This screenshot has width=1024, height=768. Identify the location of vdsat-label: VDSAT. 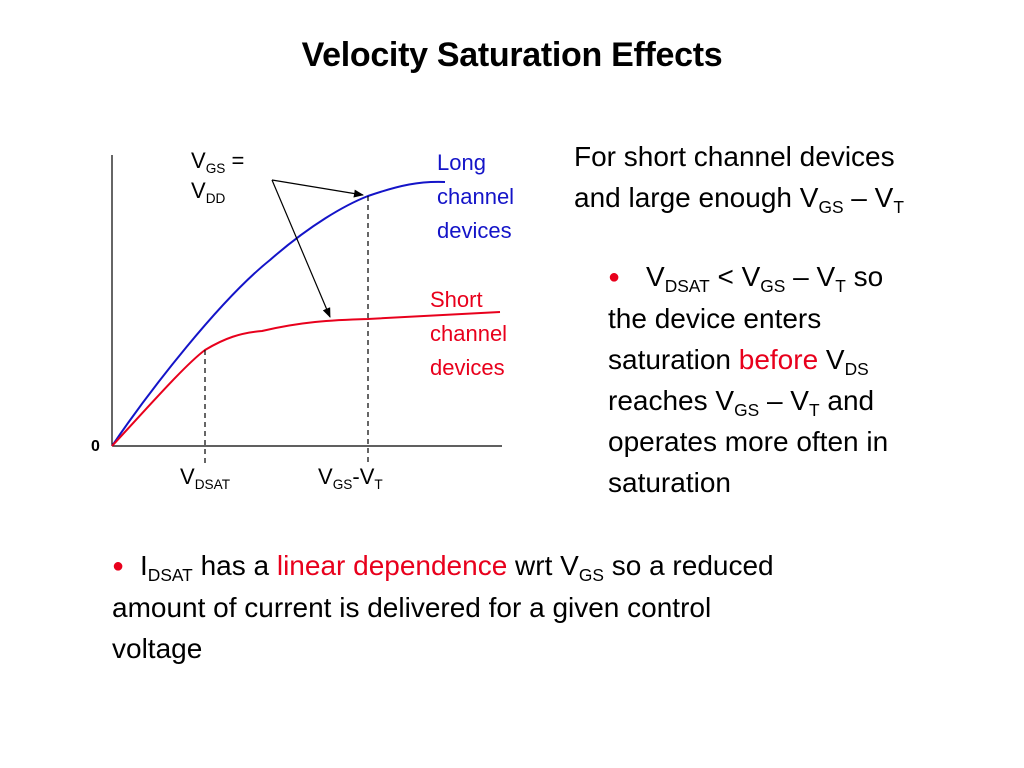
(205, 478).